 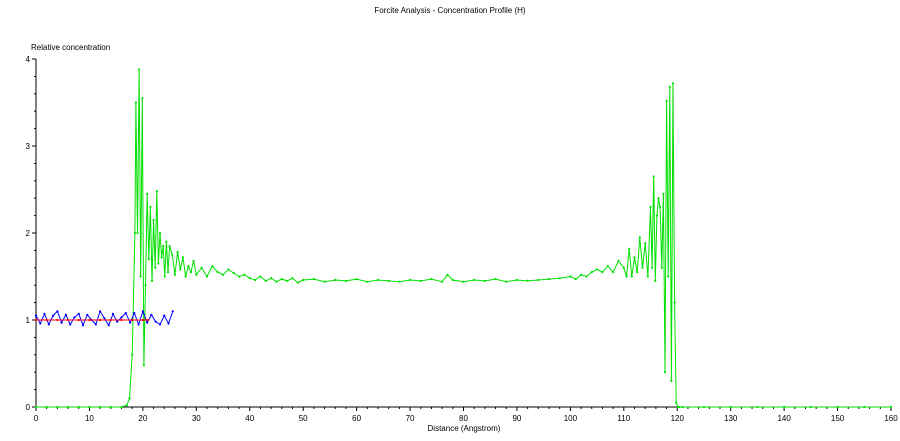 I want to click on x-tick-label: 100, so click(x=571, y=418).